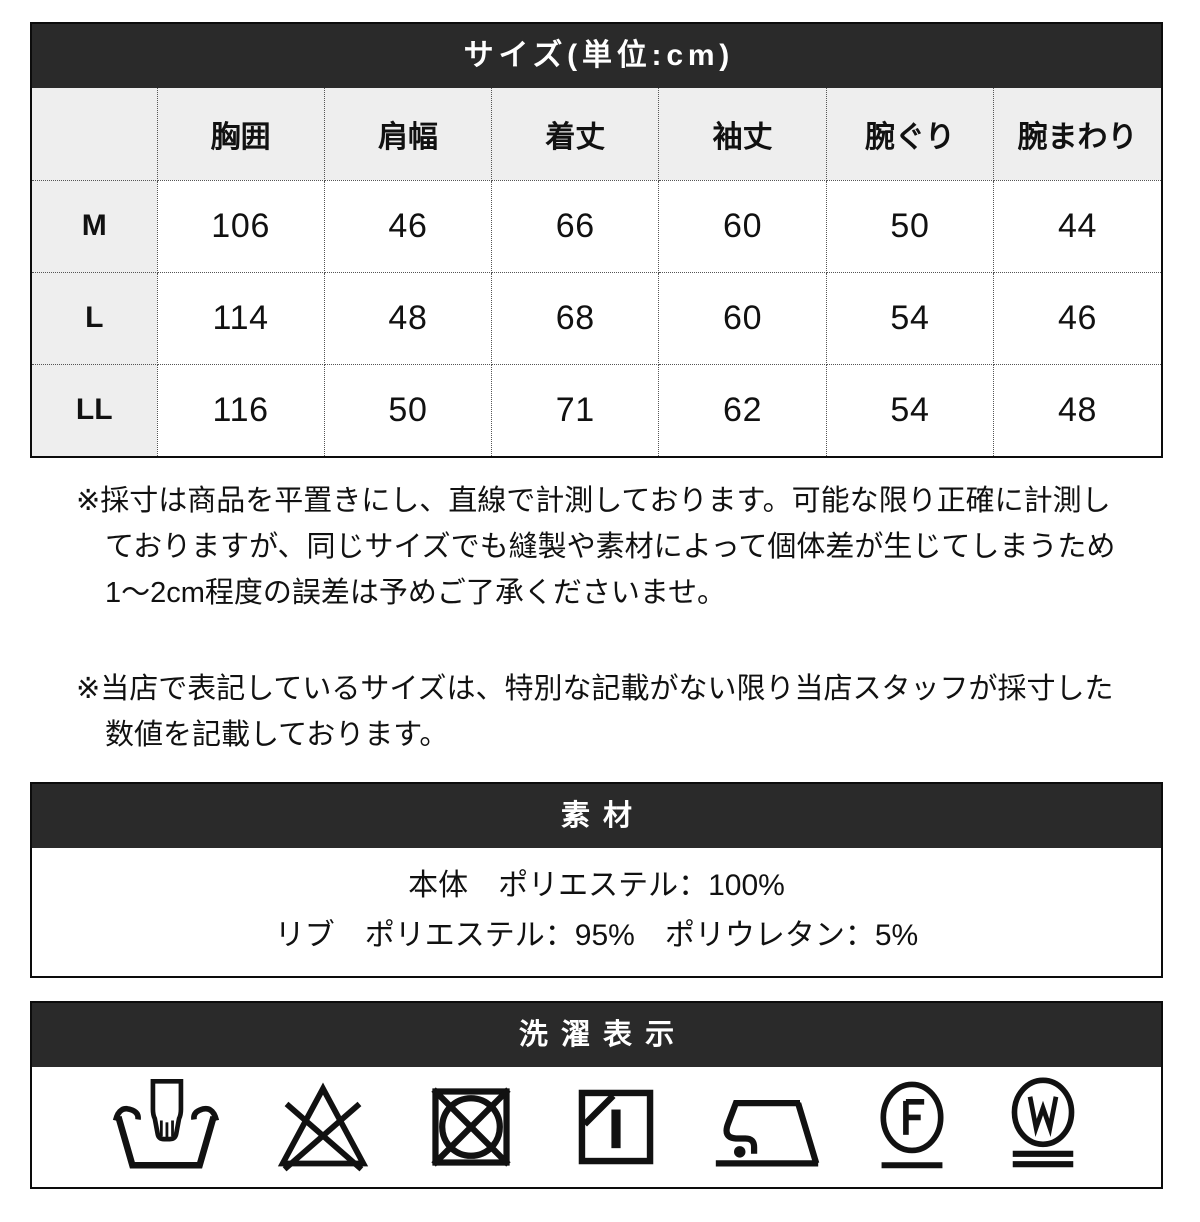 Image resolution: width=1200 pixels, height=1222 pixels. Describe the element at coordinates (240, 226) in the screenshot. I see `size-value: 106` at that location.